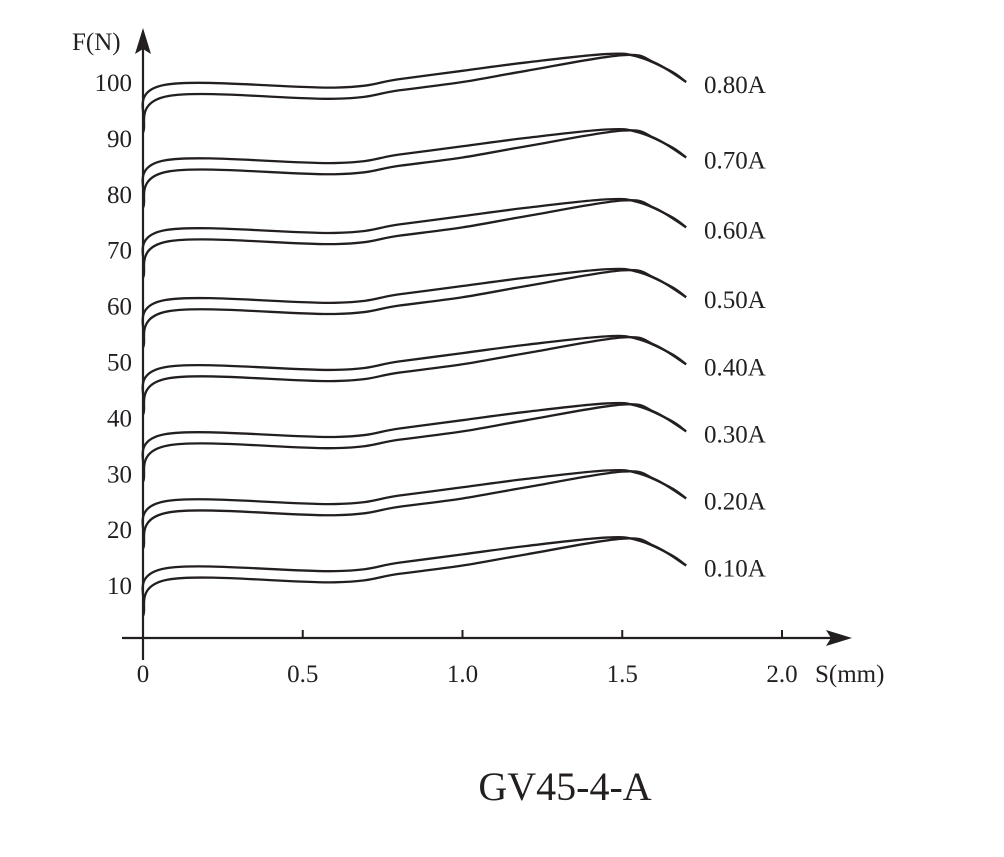 This screenshot has width=1004, height=857. Describe the element at coordinates (735, 160) in the screenshot. I see `series-label: 0.70A` at that location.